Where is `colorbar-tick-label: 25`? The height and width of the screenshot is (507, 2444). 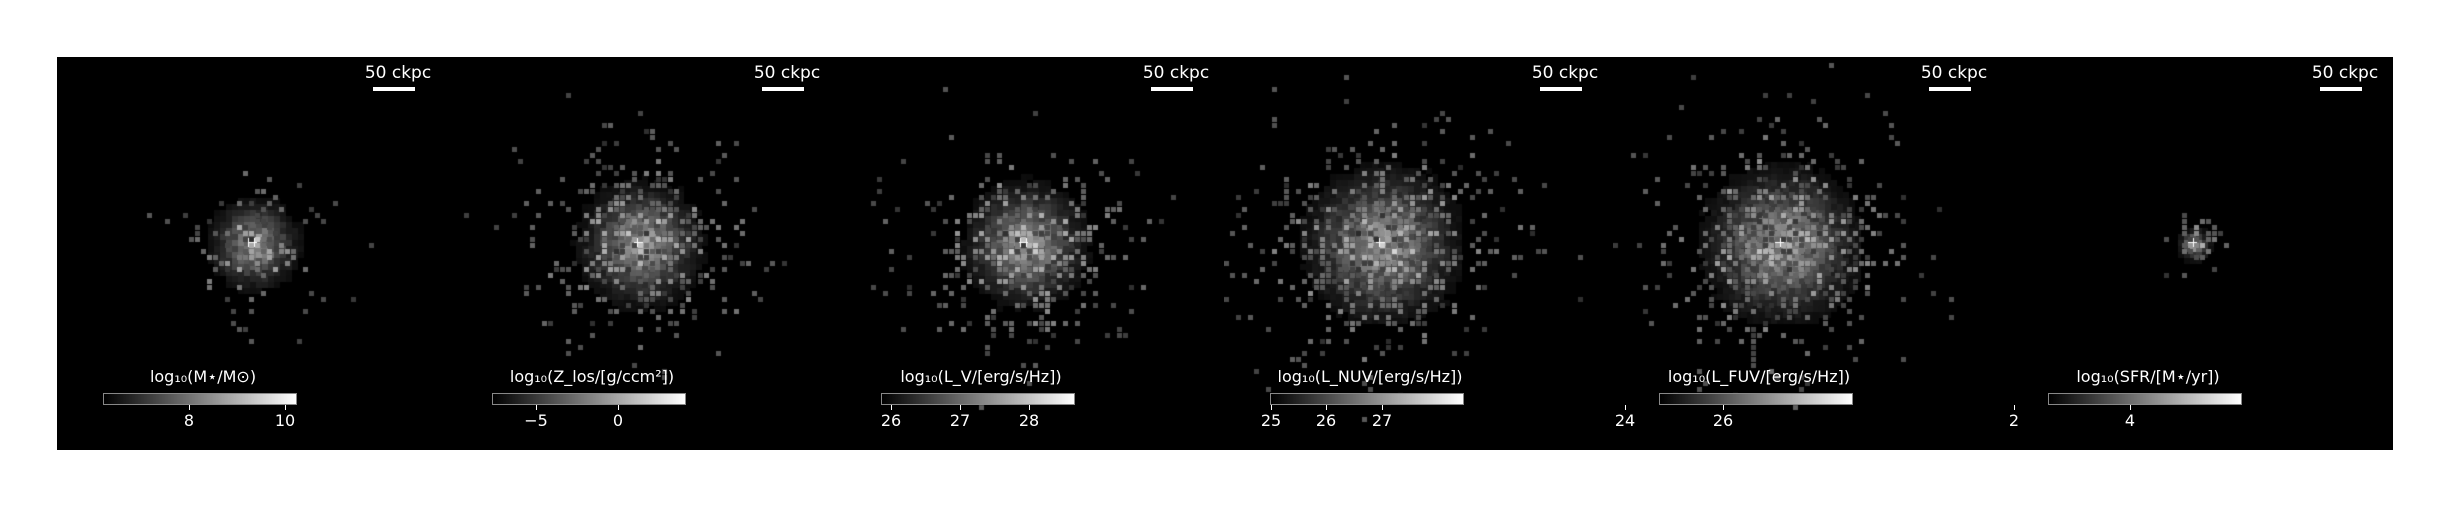 colorbar-tick-label: 25 is located at coordinates (1271, 420).